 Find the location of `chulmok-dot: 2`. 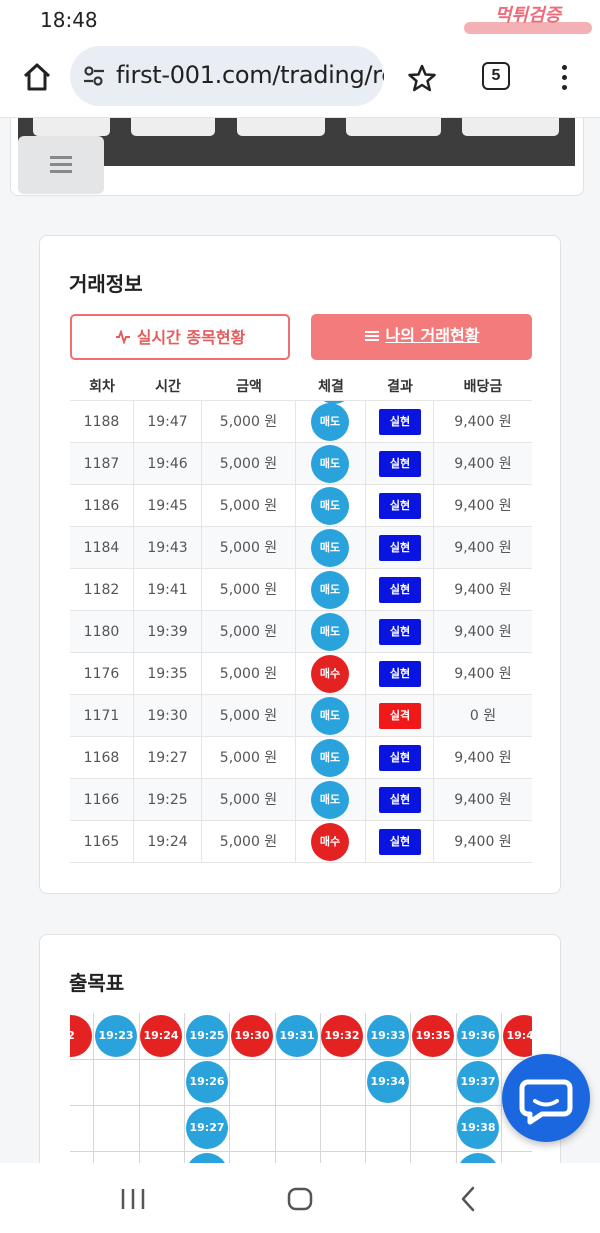

chulmok-dot: 2 is located at coordinates (81, 1036).